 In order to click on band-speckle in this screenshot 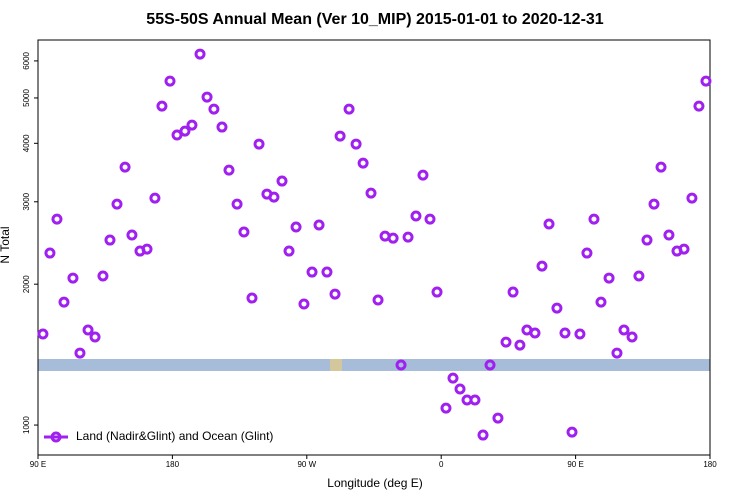, I will do `click(336, 365)`.